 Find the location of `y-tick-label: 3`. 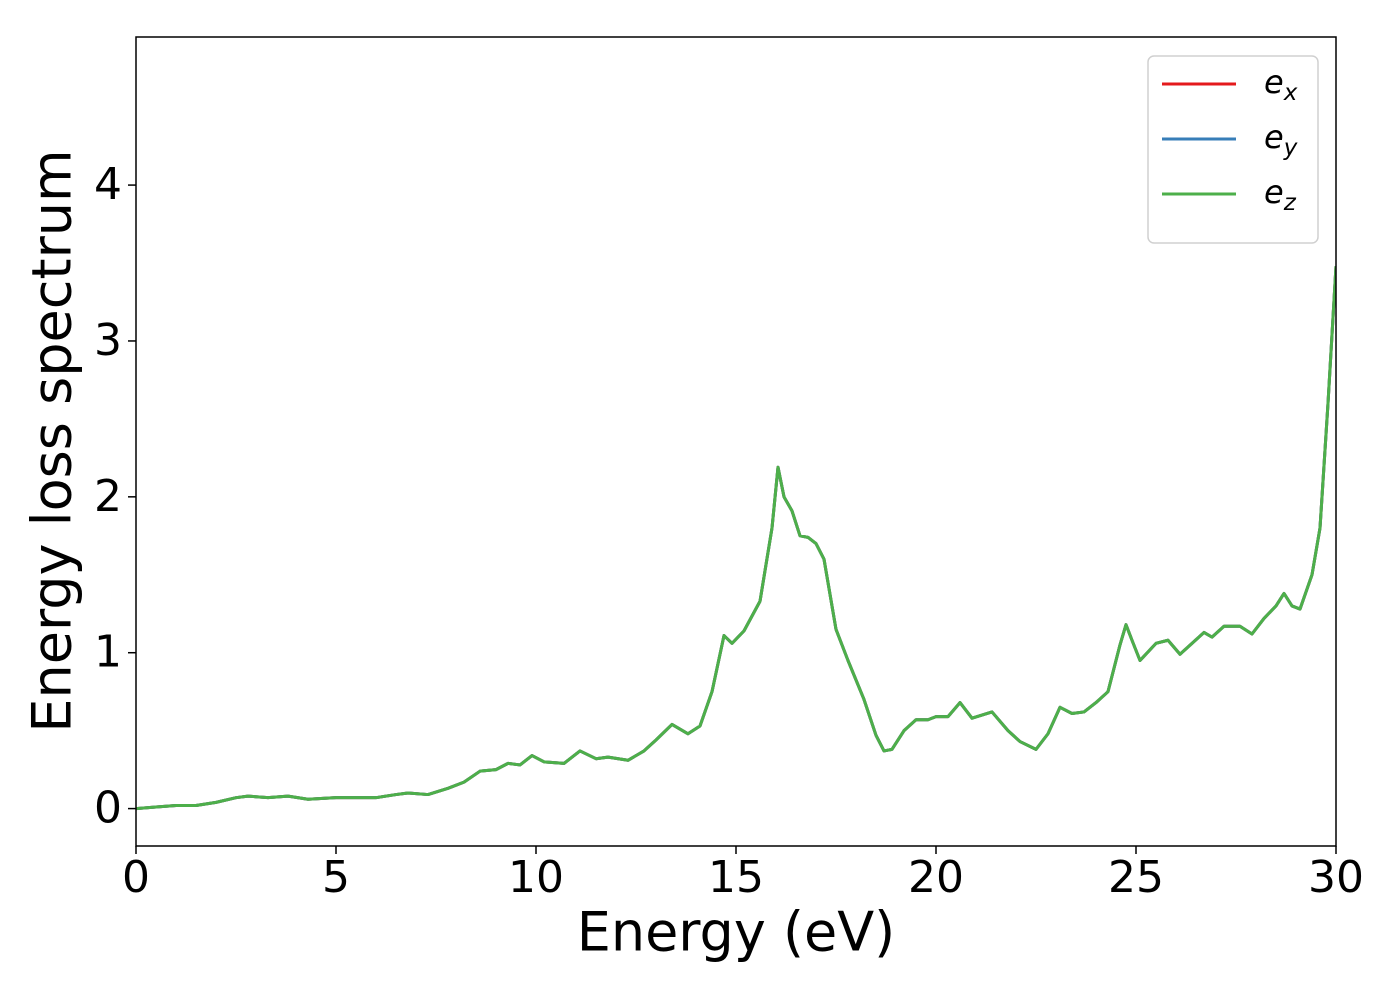

y-tick-label: 3 is located at coordinates (108, 340).